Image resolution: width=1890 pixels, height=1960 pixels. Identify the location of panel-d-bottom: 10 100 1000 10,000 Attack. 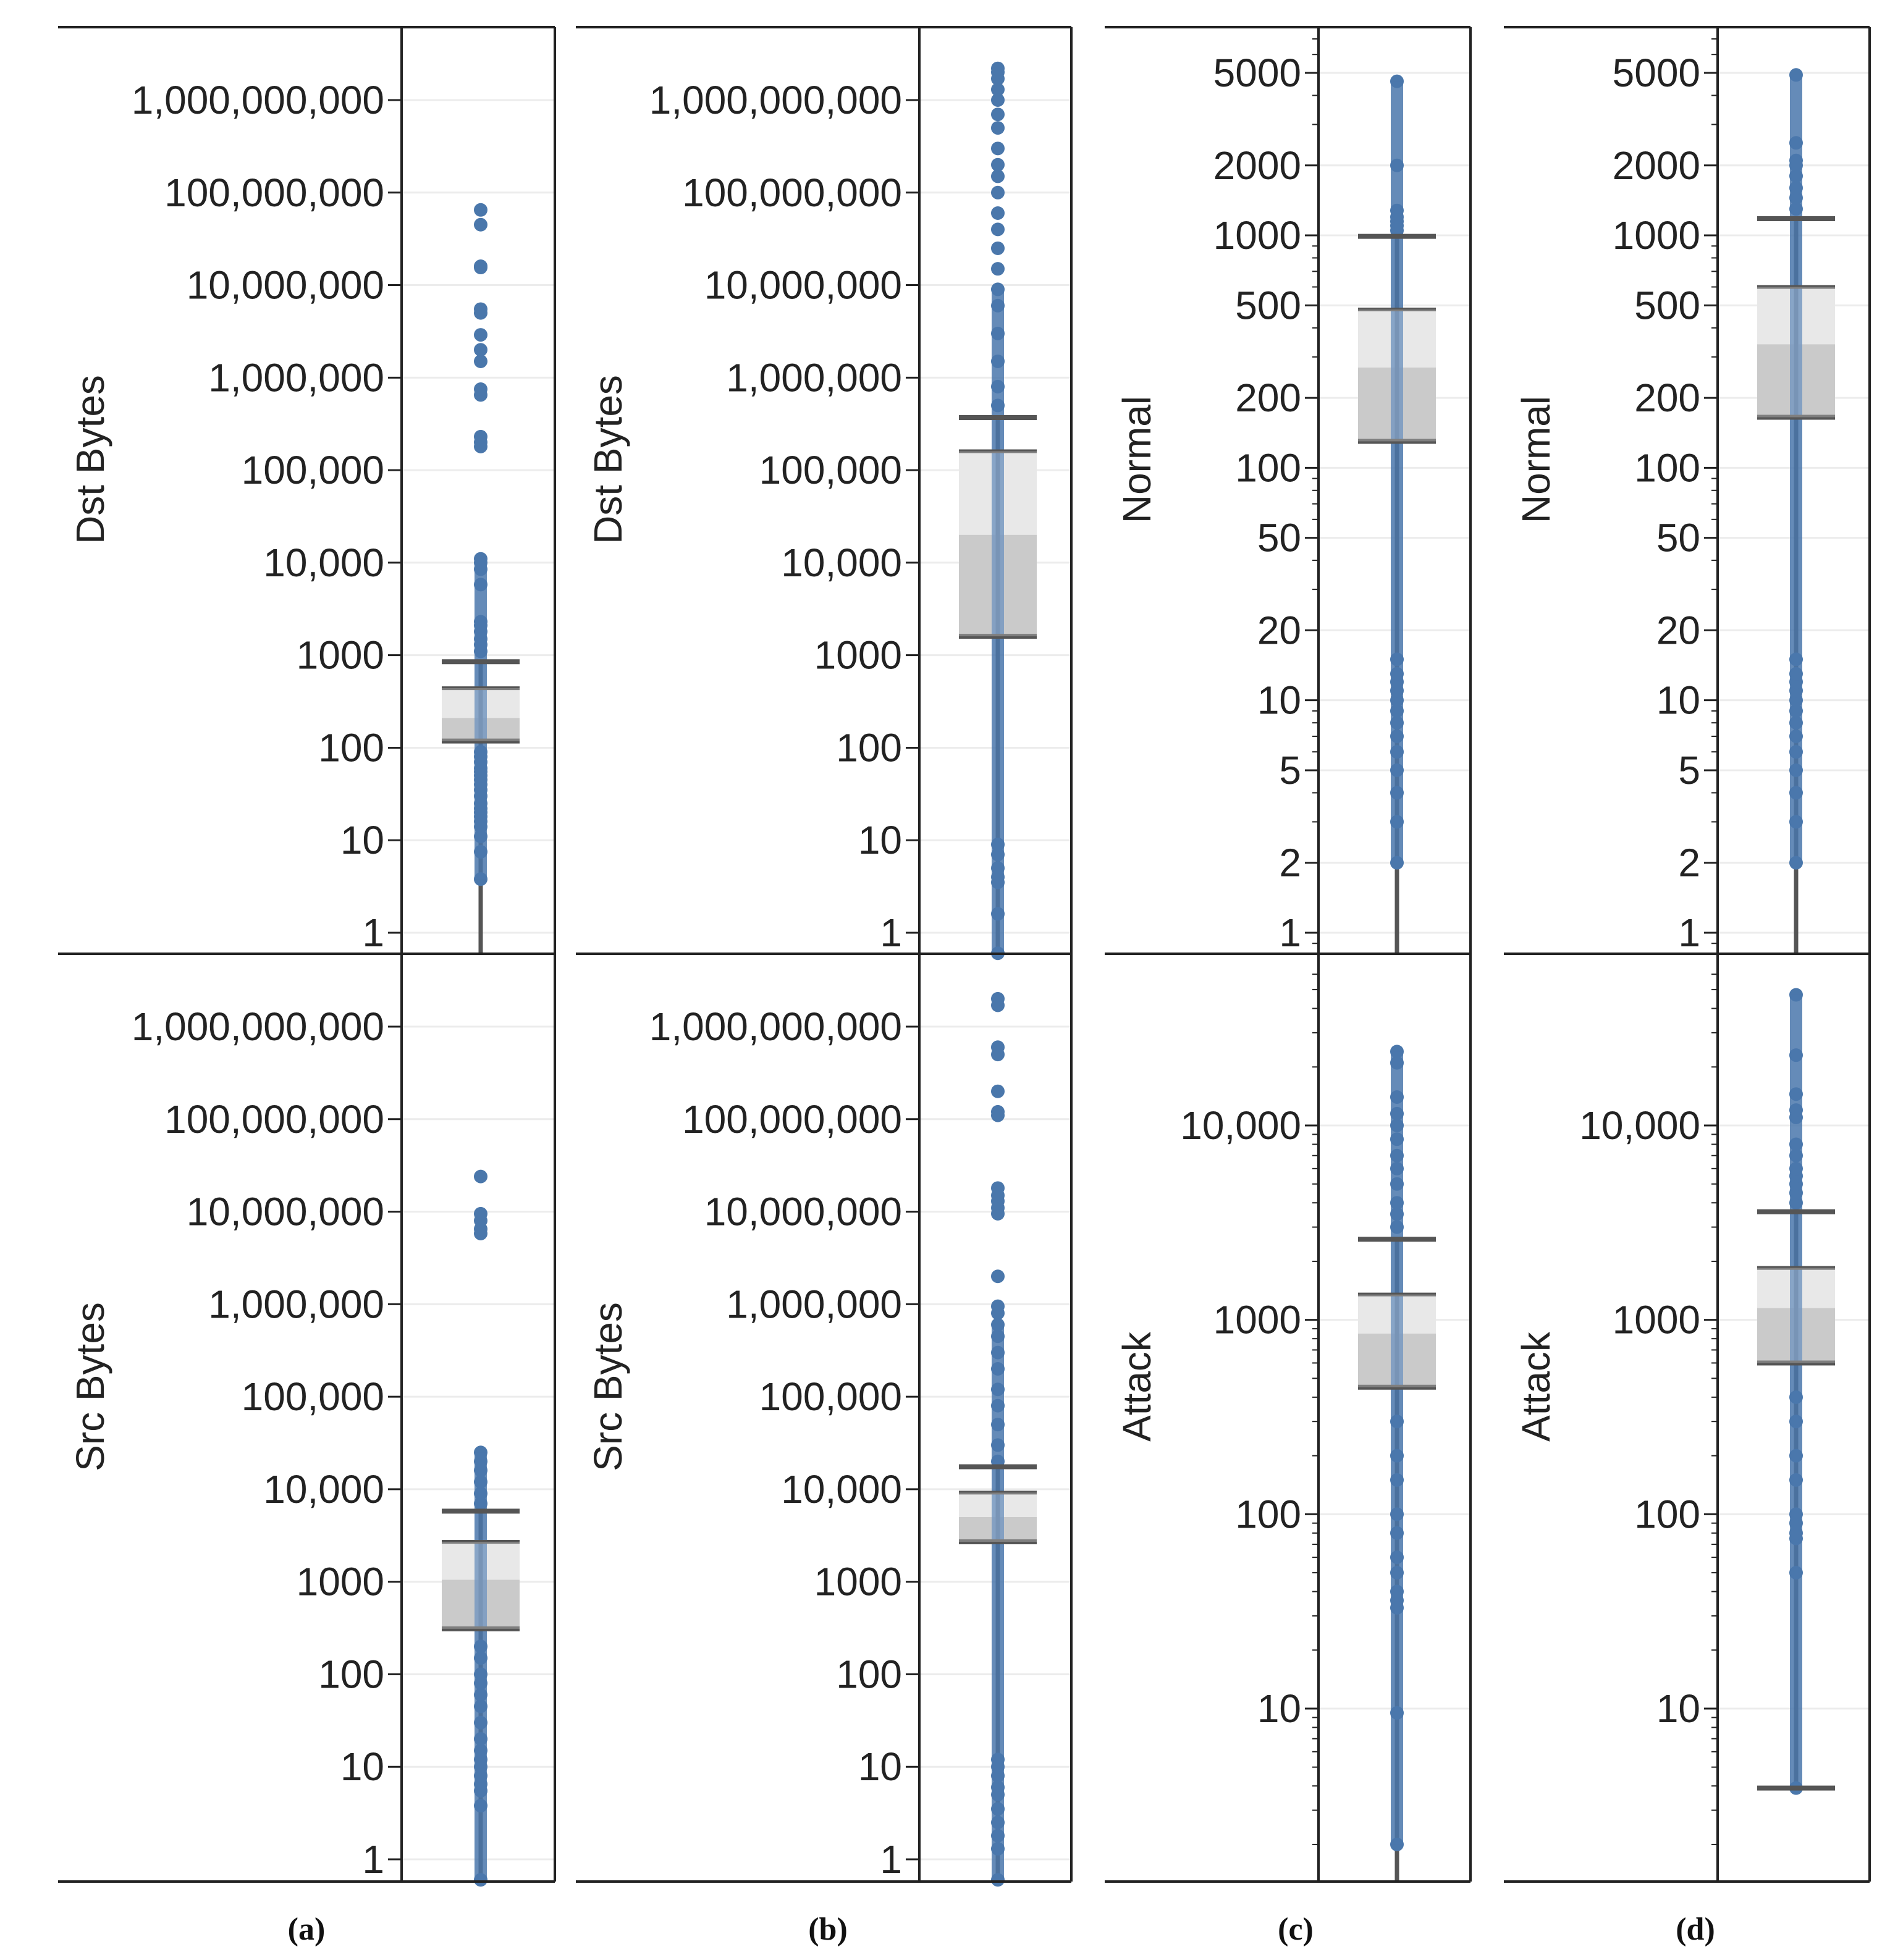
(1687, 1418).